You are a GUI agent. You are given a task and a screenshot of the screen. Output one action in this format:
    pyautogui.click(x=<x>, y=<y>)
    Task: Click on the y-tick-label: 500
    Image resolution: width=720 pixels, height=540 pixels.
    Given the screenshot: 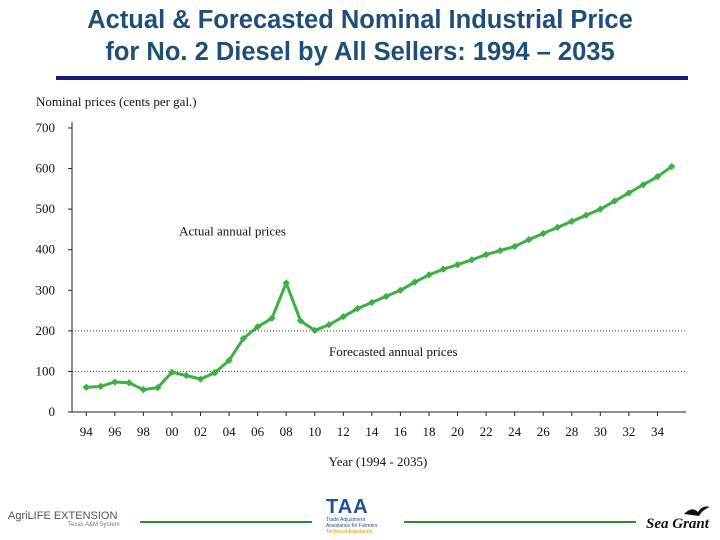 What is the action you would take?
    pyautogui.click(x=46, y=208)
    